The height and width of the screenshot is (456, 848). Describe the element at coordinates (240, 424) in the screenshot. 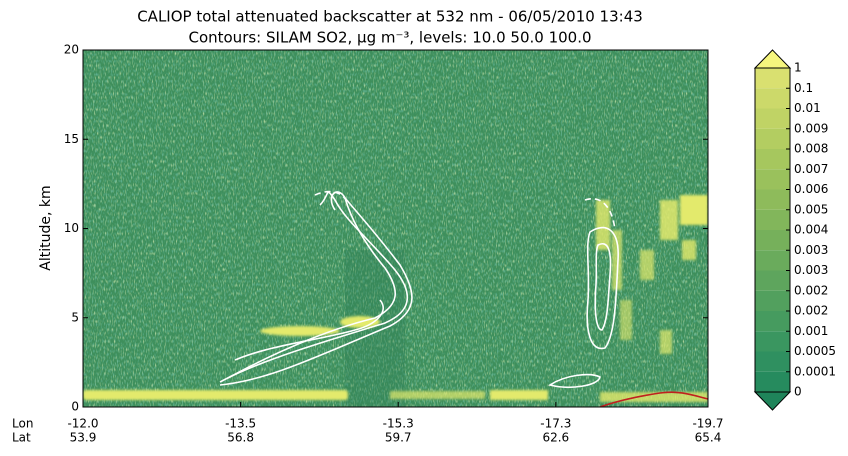

I see `x-tick-label-lon: -13.5` at that location.